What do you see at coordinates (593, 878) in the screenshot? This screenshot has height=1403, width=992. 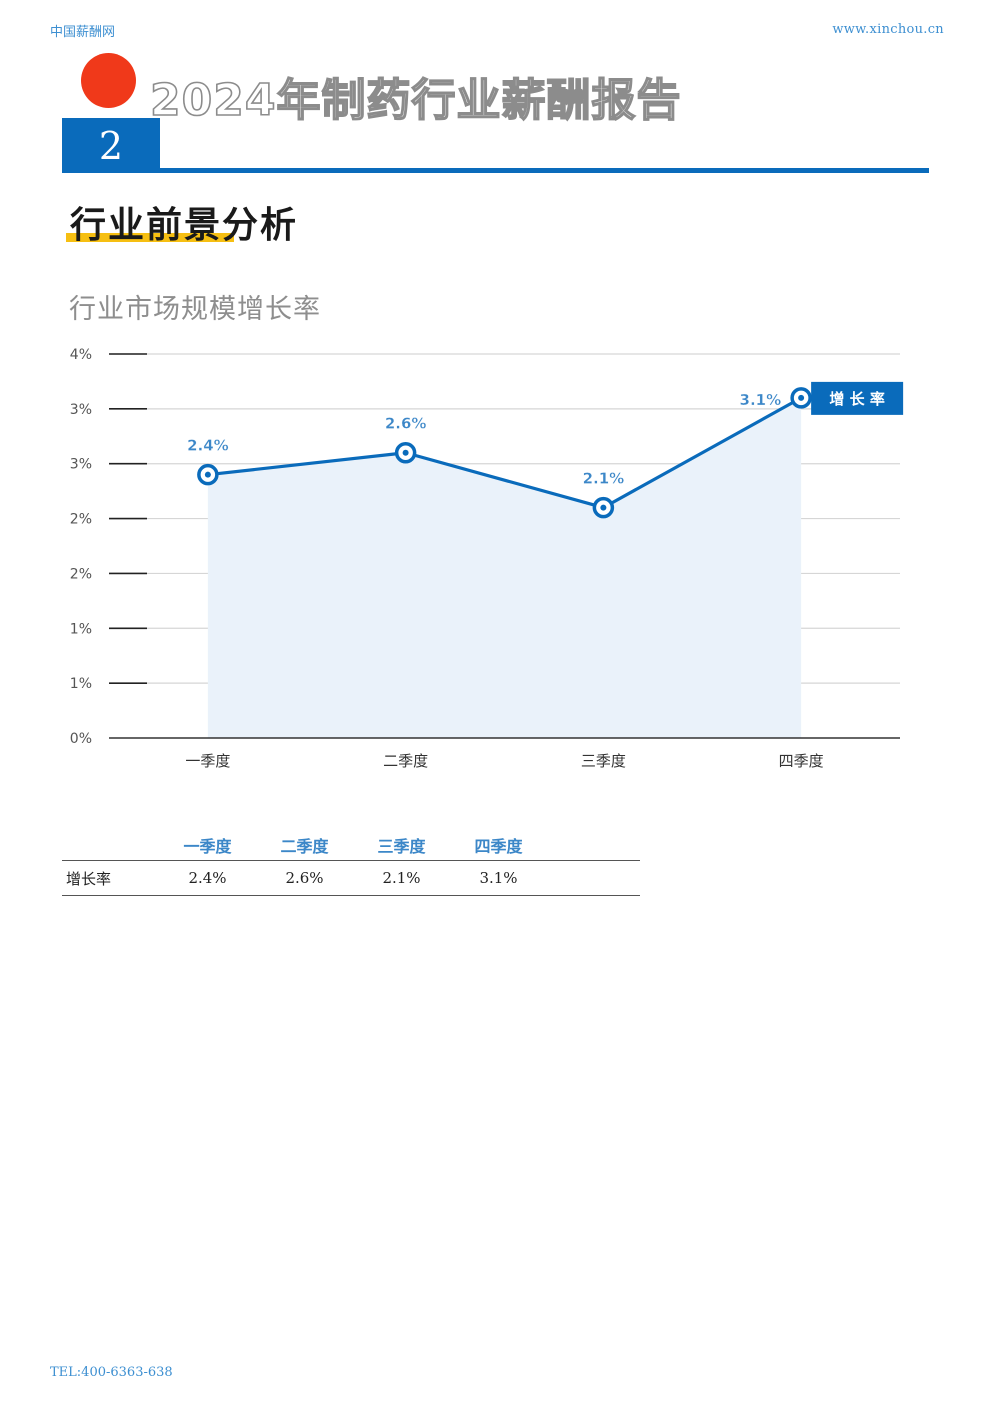 I see `table-cell-spacer` at bounding box center [593, 878].